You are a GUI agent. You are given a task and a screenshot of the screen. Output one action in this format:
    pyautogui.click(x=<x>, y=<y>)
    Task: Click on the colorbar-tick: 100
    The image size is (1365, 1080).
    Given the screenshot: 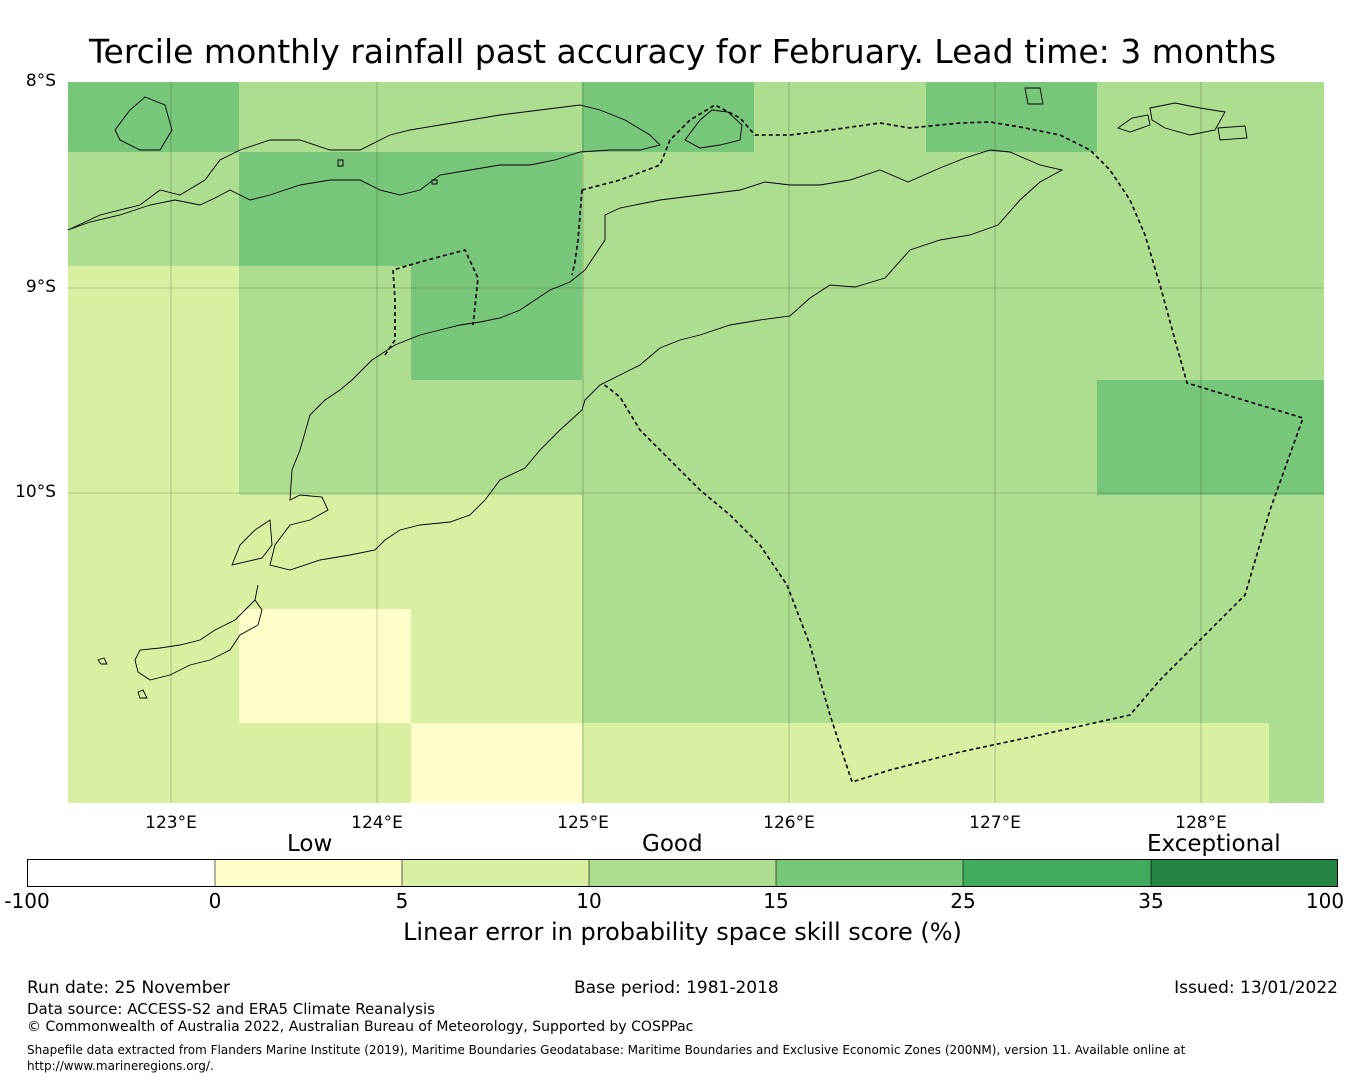 What is the action you would take?
    pyautogui.click(x=1325, y=901)
    